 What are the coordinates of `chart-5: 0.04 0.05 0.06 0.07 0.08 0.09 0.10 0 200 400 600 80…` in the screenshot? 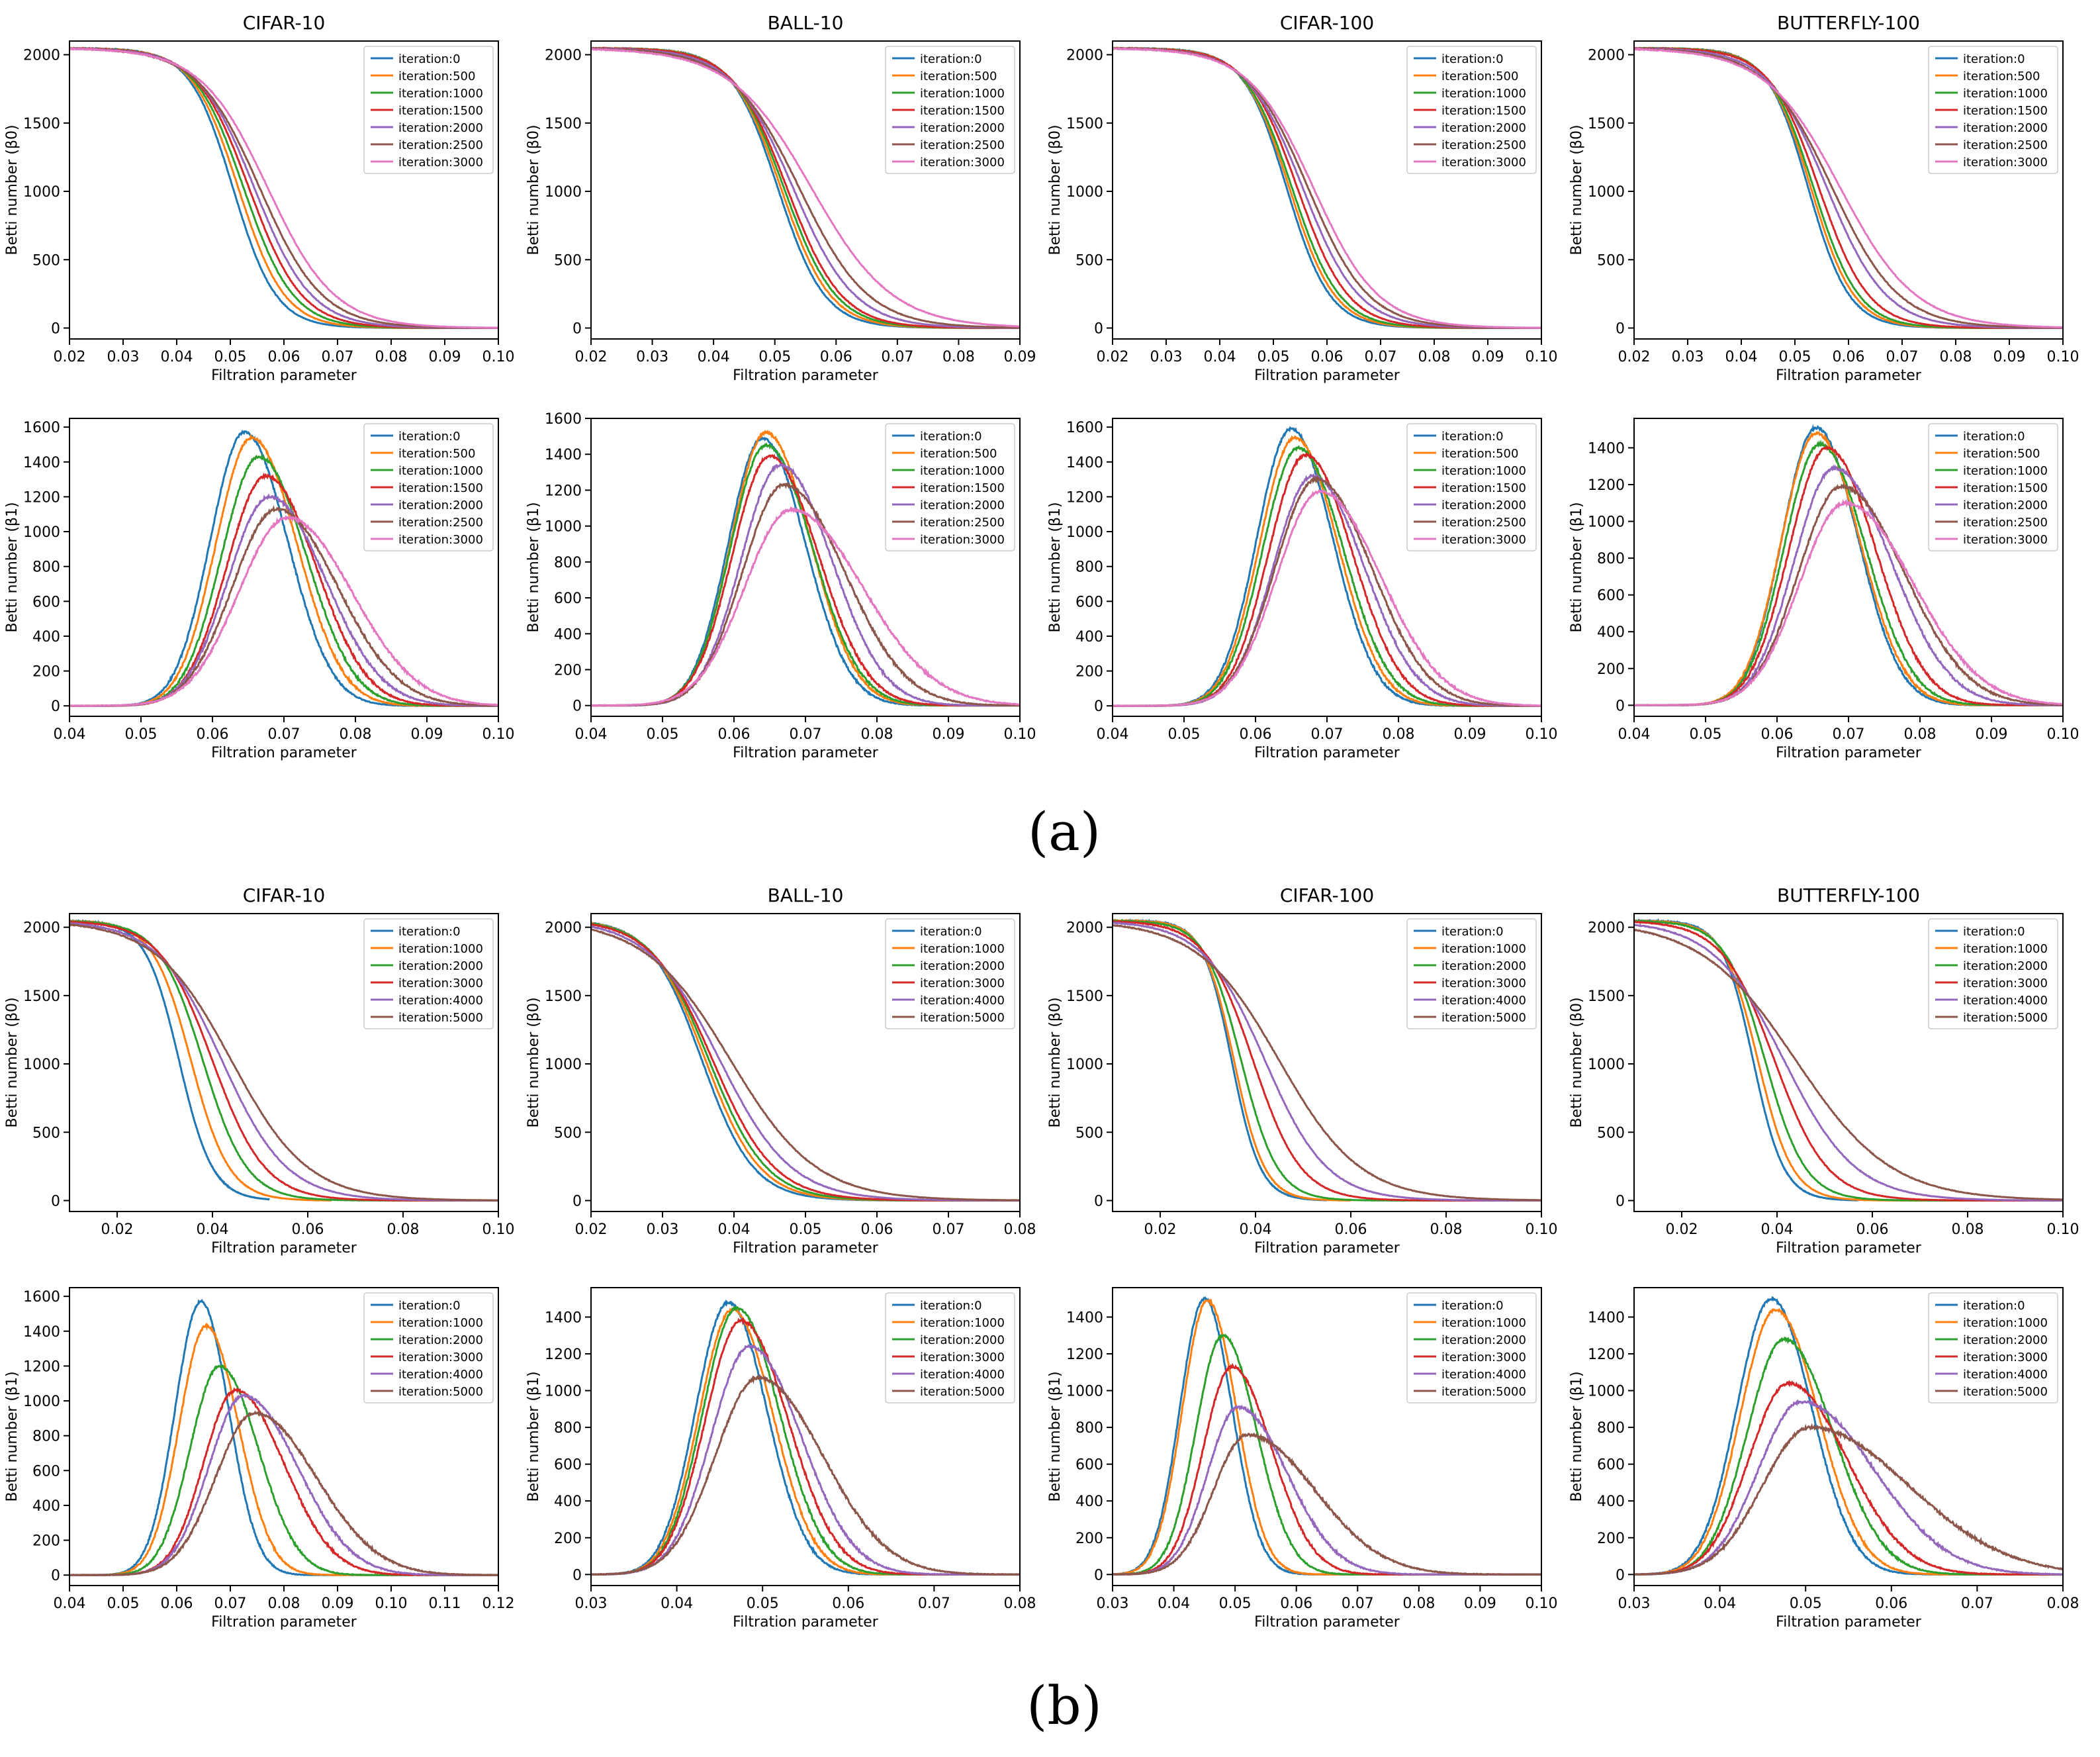 It's located at (259, 589).